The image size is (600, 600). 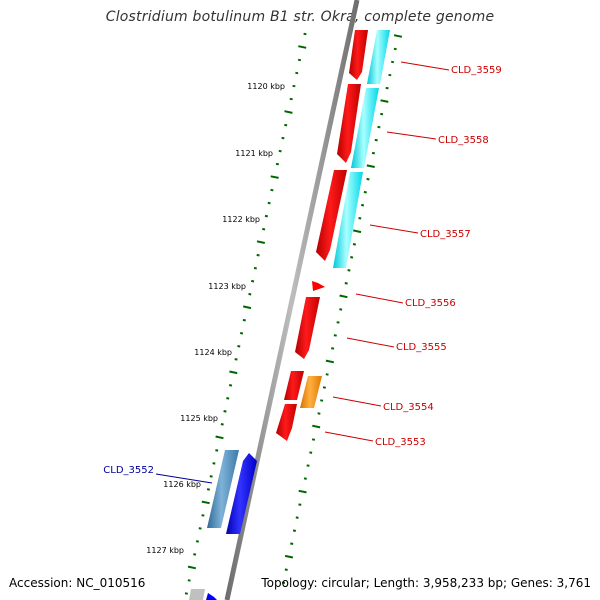 I want to click on tick-label: 1124 kbp, so click(x=213, y=352).